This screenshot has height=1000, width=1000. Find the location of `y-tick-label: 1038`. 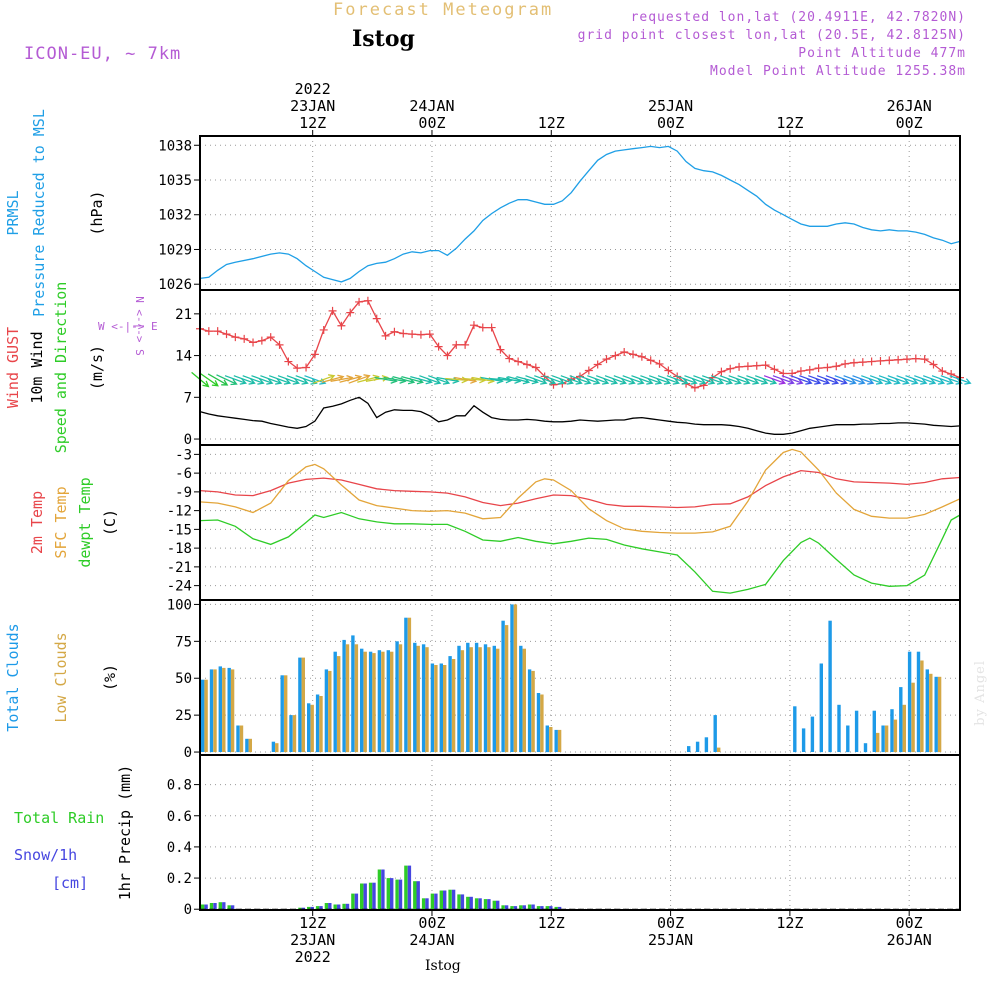

y-tick-label: 1038 is located at coordinates (175, 146).